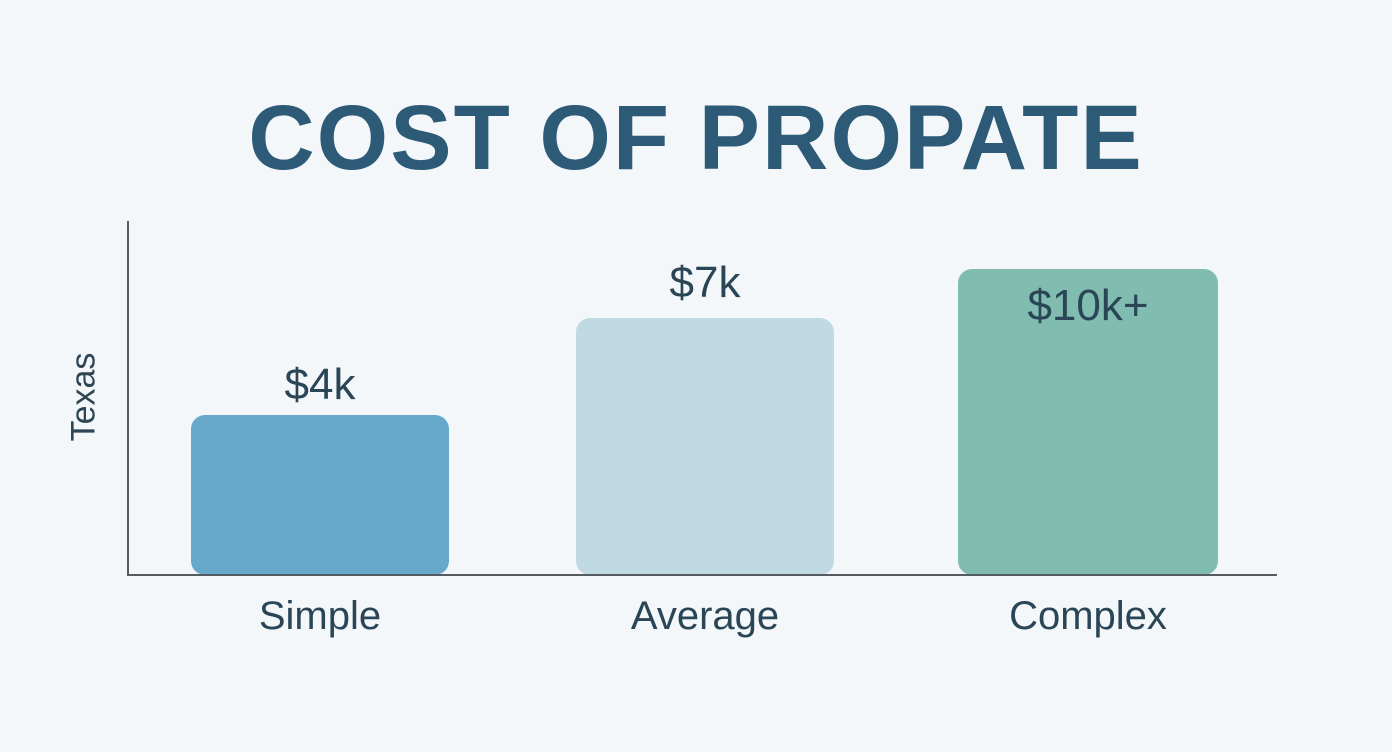  Describe the element at coordinates (1088, 305) in the screenshot. I see `bar-value-label-complex: $10k+` at that location.